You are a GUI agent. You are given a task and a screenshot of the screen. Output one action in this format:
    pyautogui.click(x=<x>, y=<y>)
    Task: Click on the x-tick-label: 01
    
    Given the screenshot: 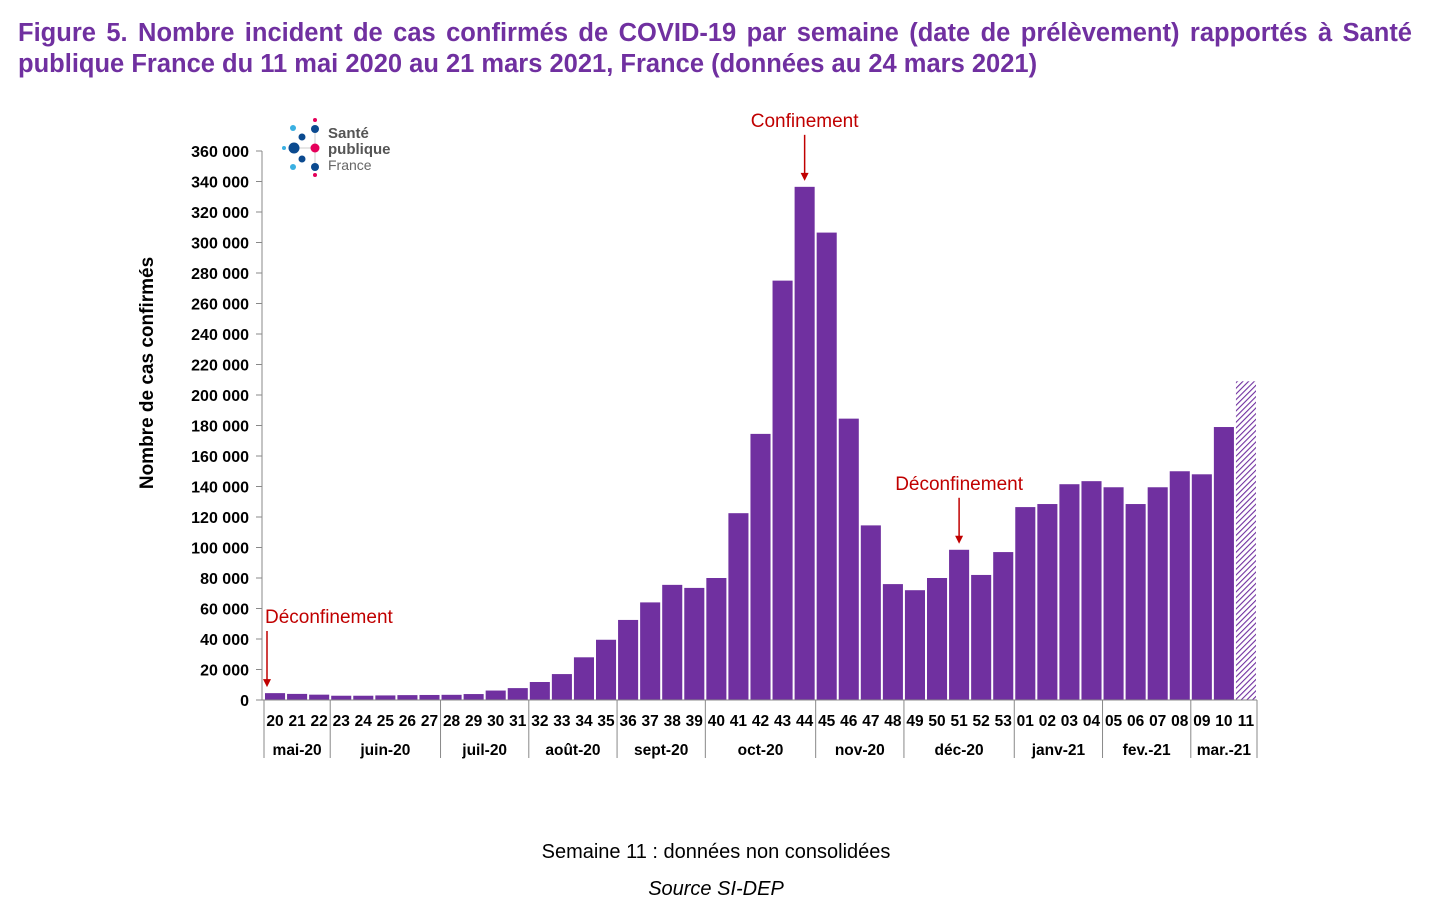 What is the action you would take?
    pyautogui.click(x=1026, y=721)
    